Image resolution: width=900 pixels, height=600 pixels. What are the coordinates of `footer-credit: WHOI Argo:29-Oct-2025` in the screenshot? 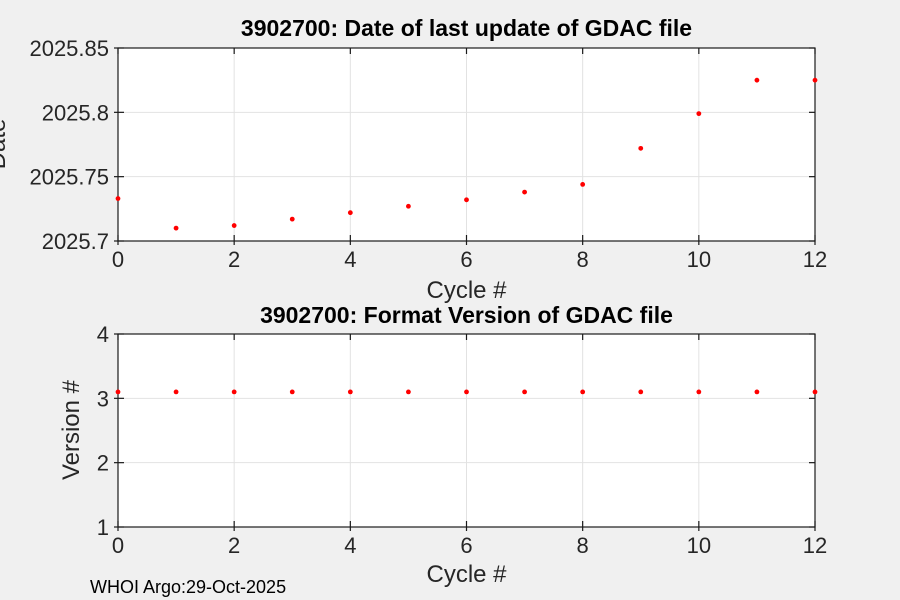 It's located at (188, 587).